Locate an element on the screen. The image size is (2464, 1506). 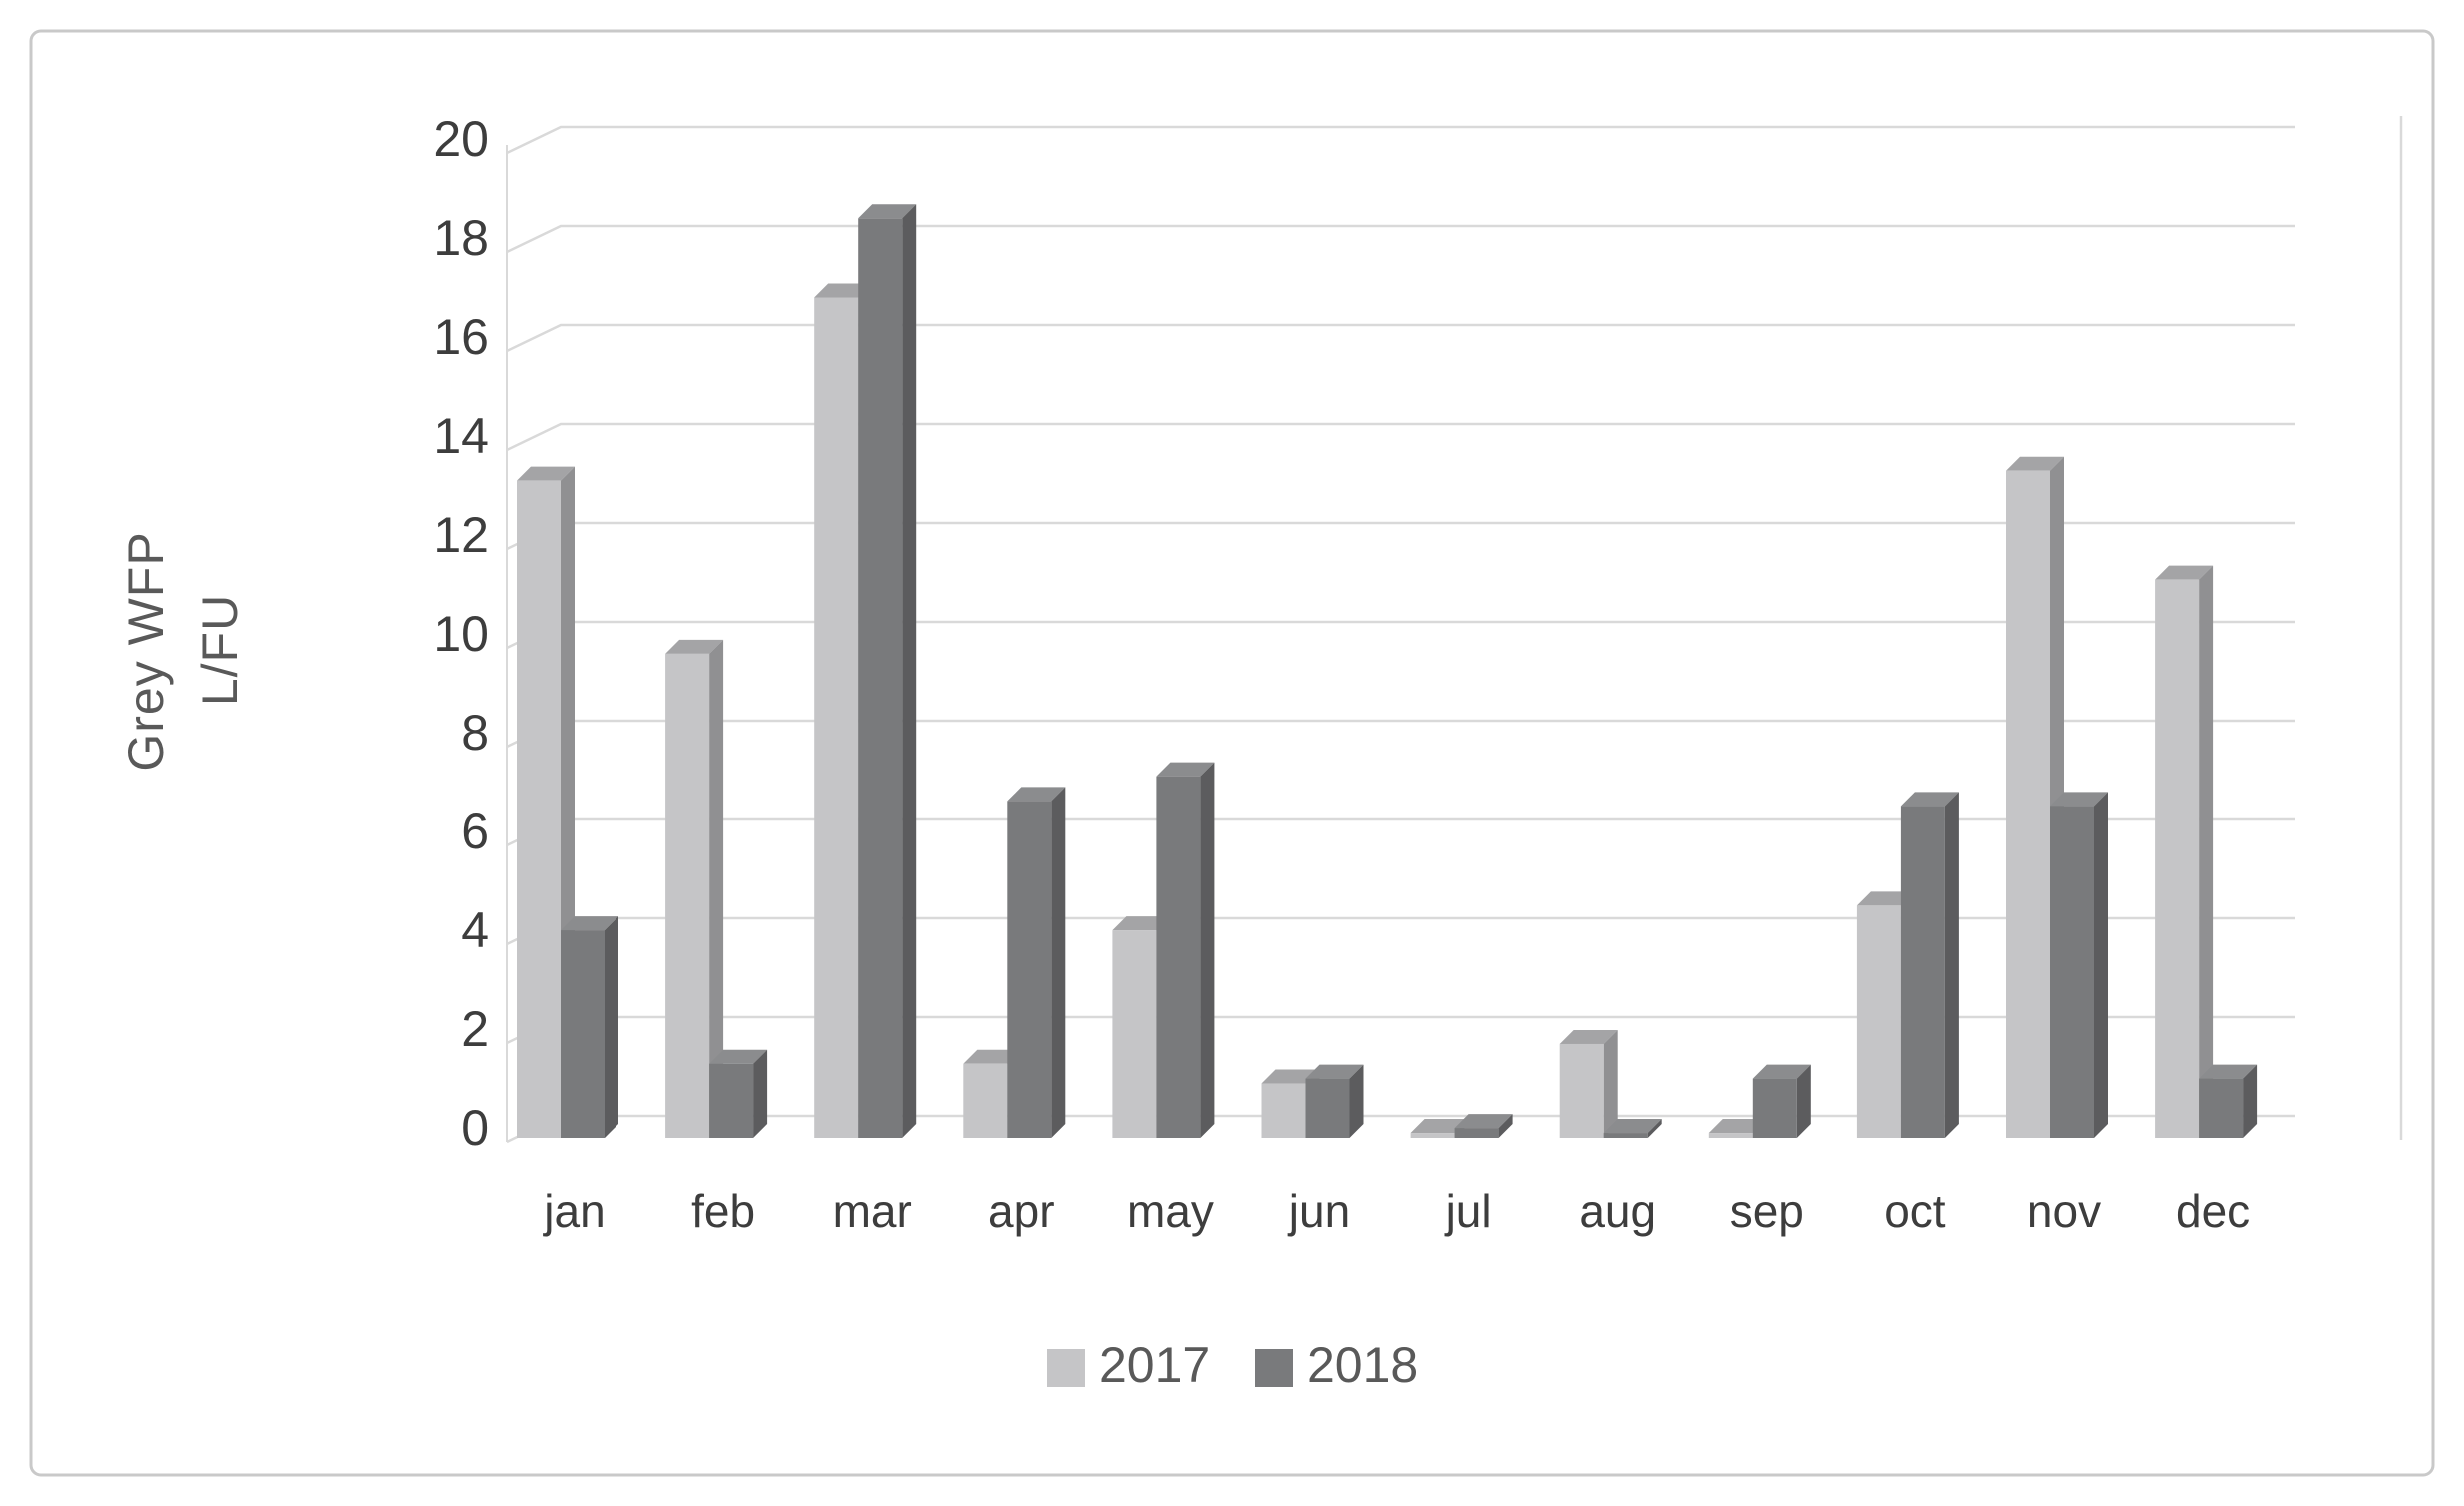
y-axis-tick-label: 18 is located at coordinates (461, 238).